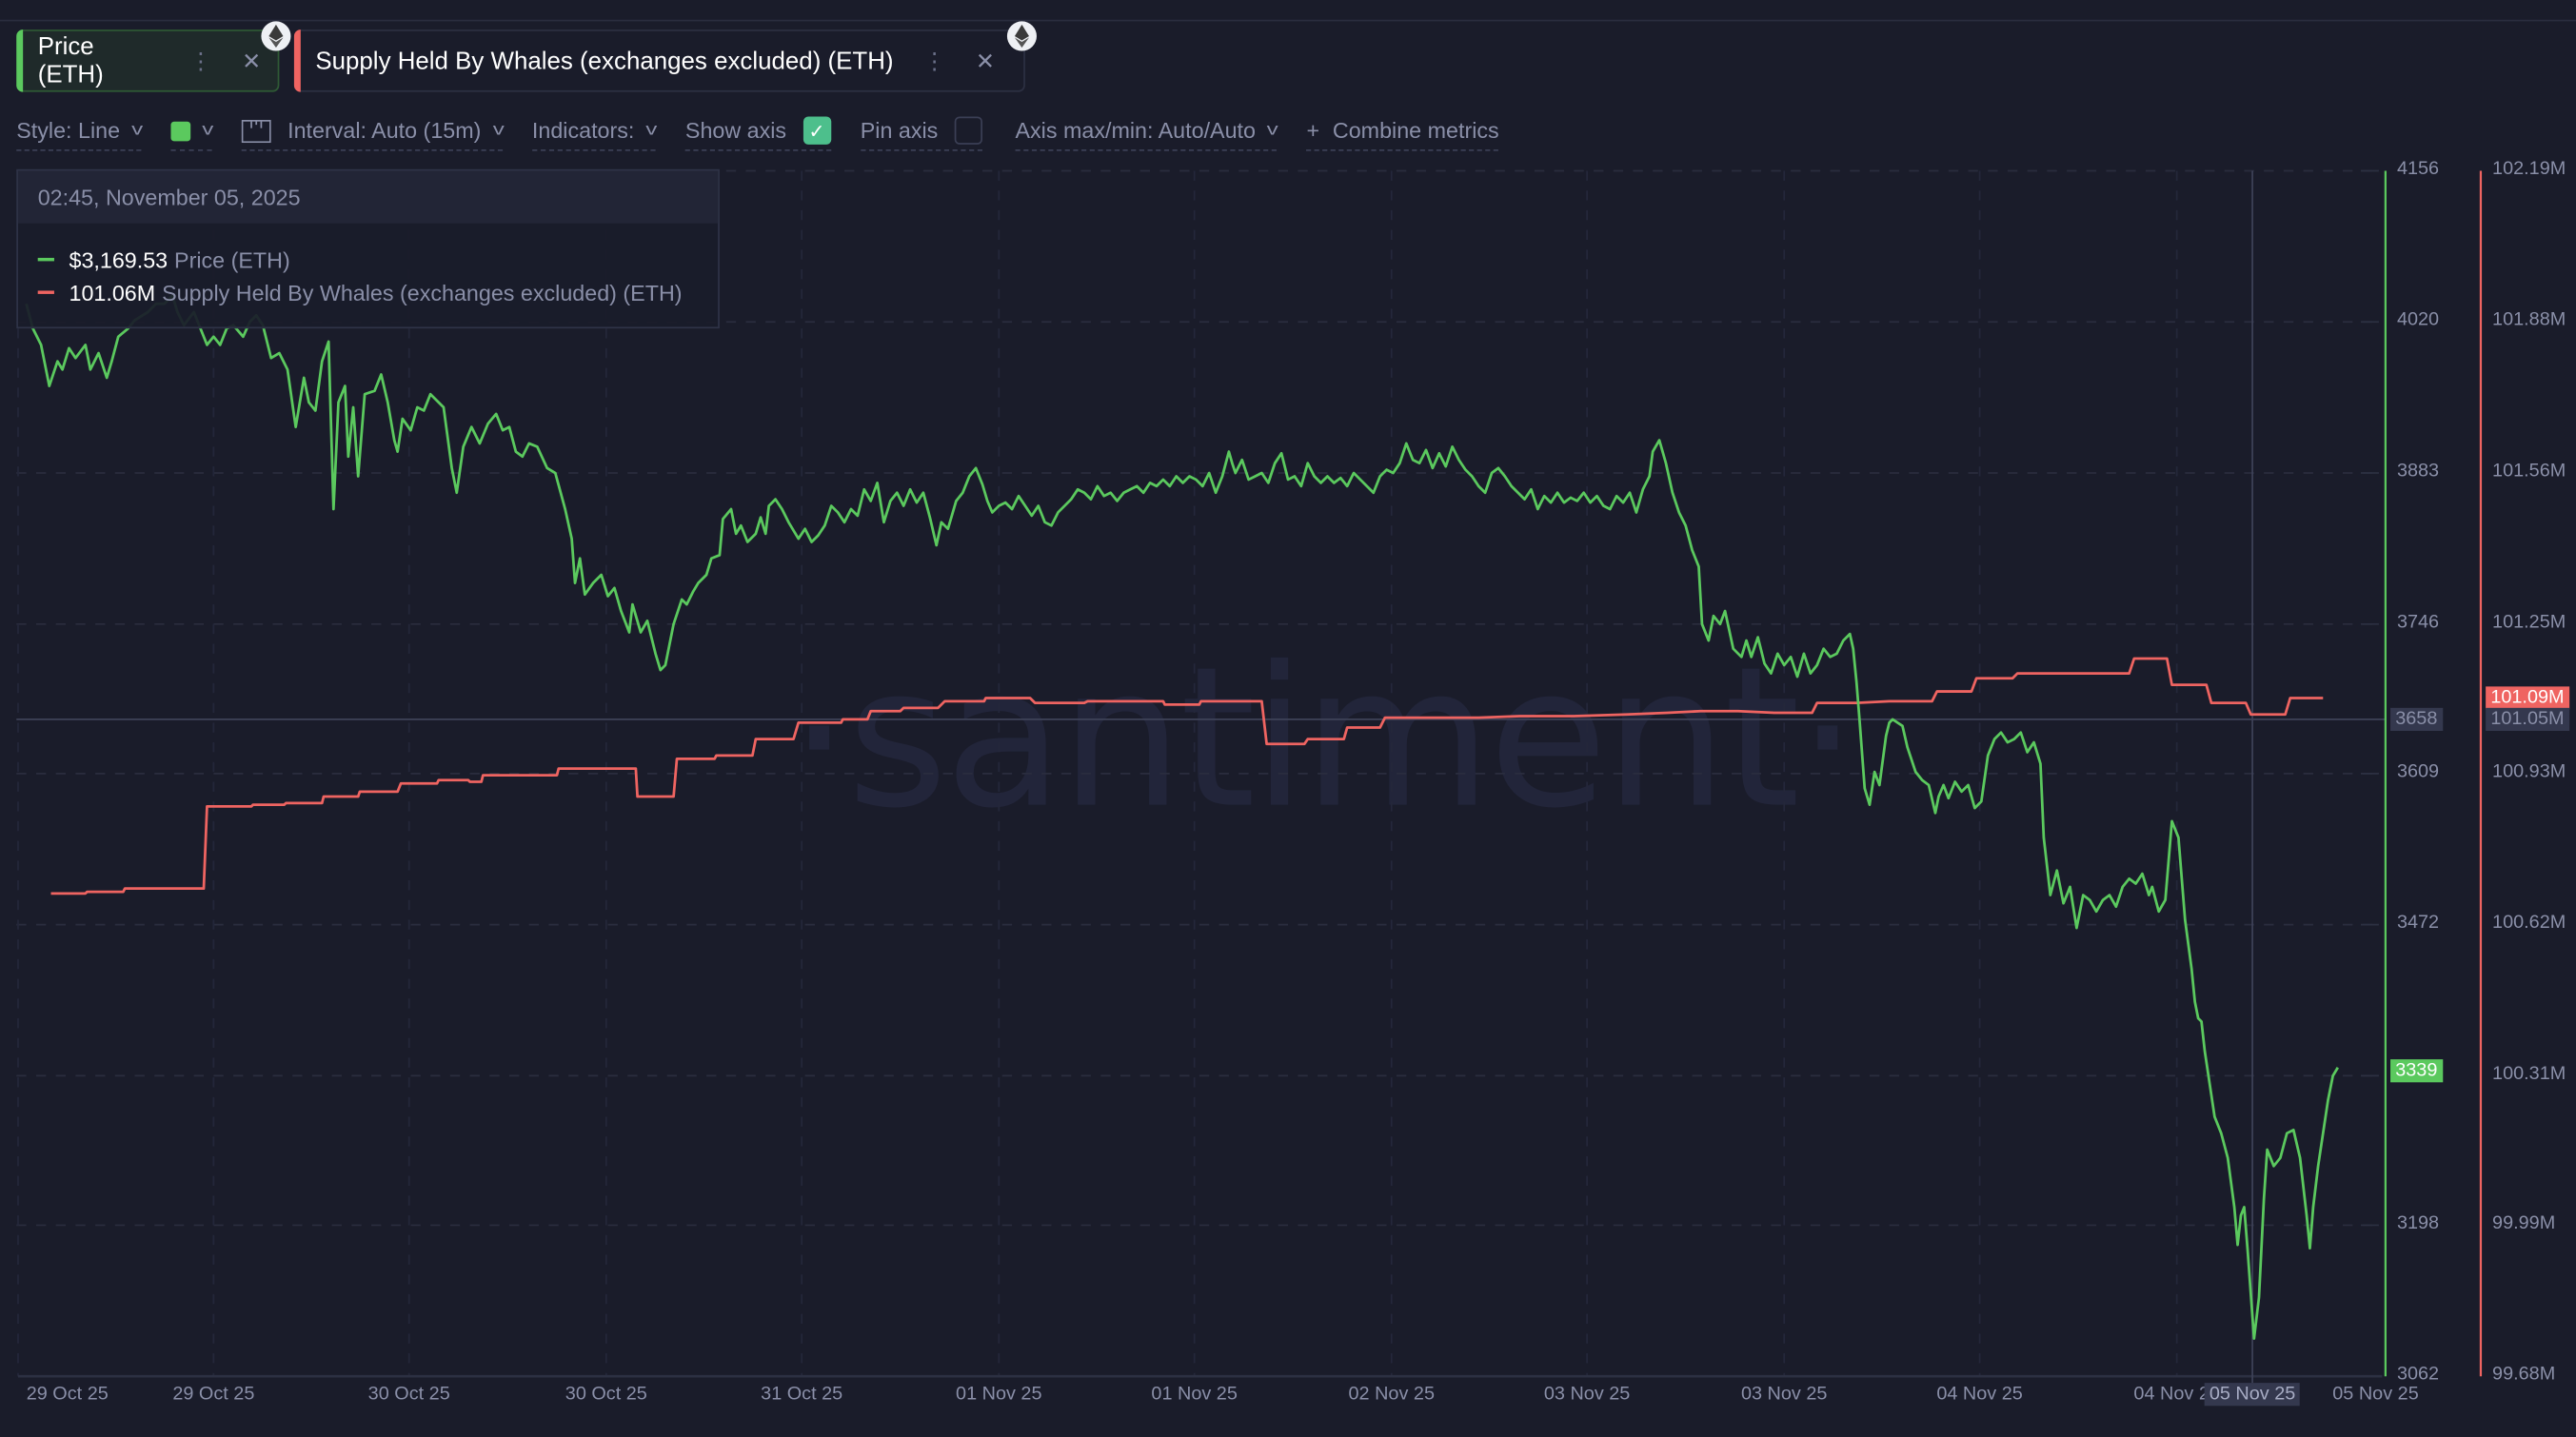  I want to click on show-axis-label: Show axis, so click(735, 131).